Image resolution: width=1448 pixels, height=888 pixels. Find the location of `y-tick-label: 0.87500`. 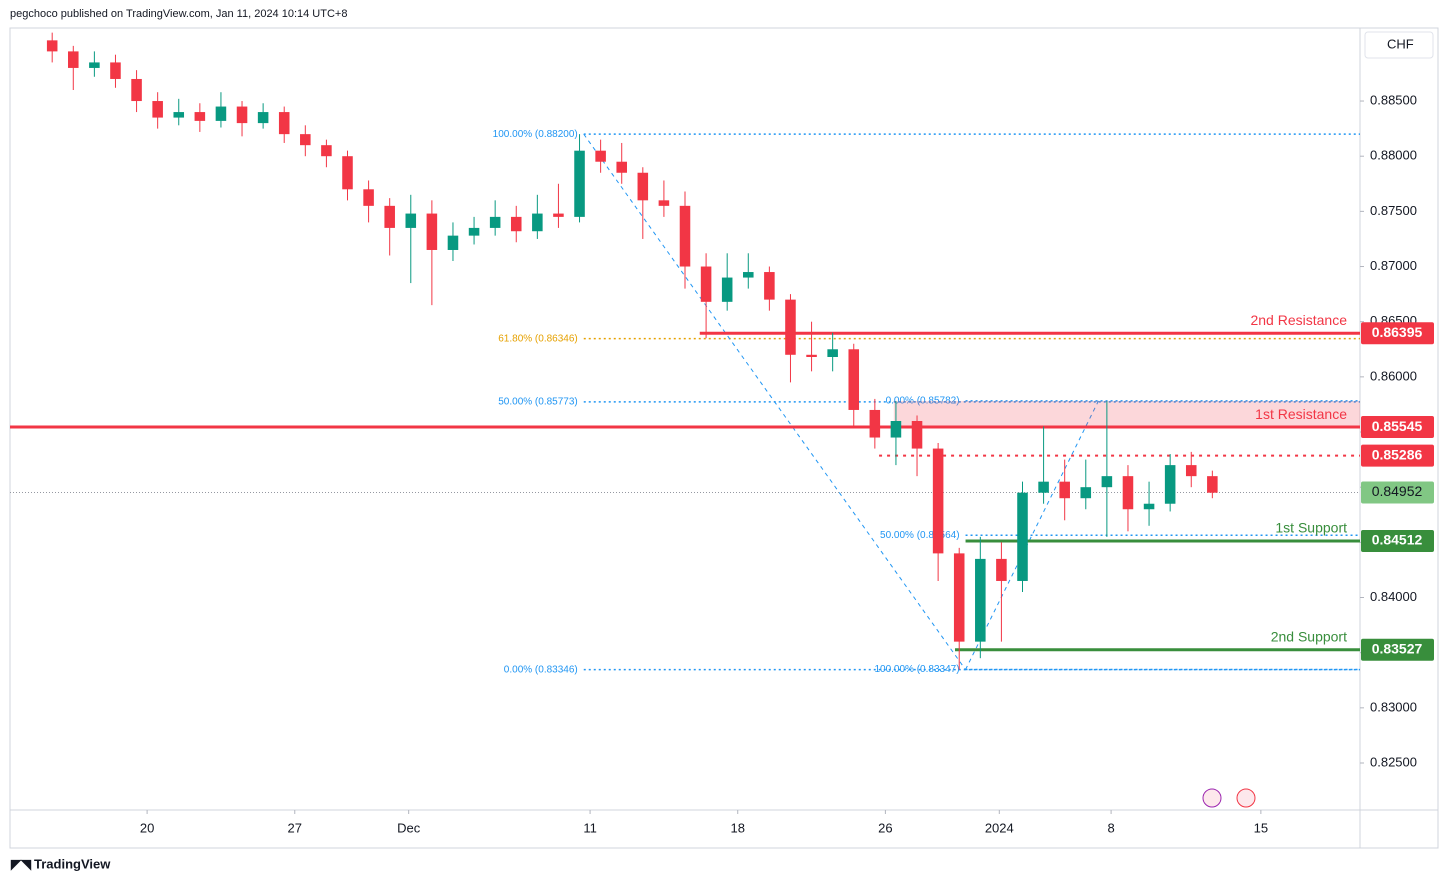

y-tick-label: 0.87500 is located at coordinates (1393, 210).